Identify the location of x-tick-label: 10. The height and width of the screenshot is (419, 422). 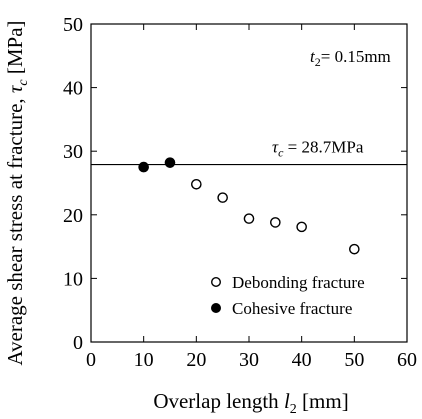
(144, 360).